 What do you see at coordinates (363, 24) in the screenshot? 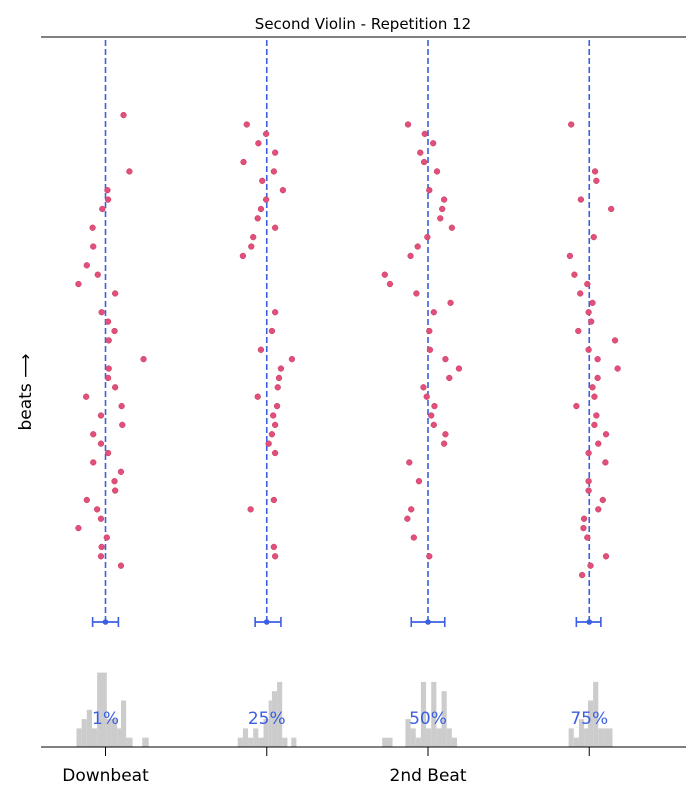
I see `chart-title: Second Violin - Repetition 12` at bounding box center [363, 24].